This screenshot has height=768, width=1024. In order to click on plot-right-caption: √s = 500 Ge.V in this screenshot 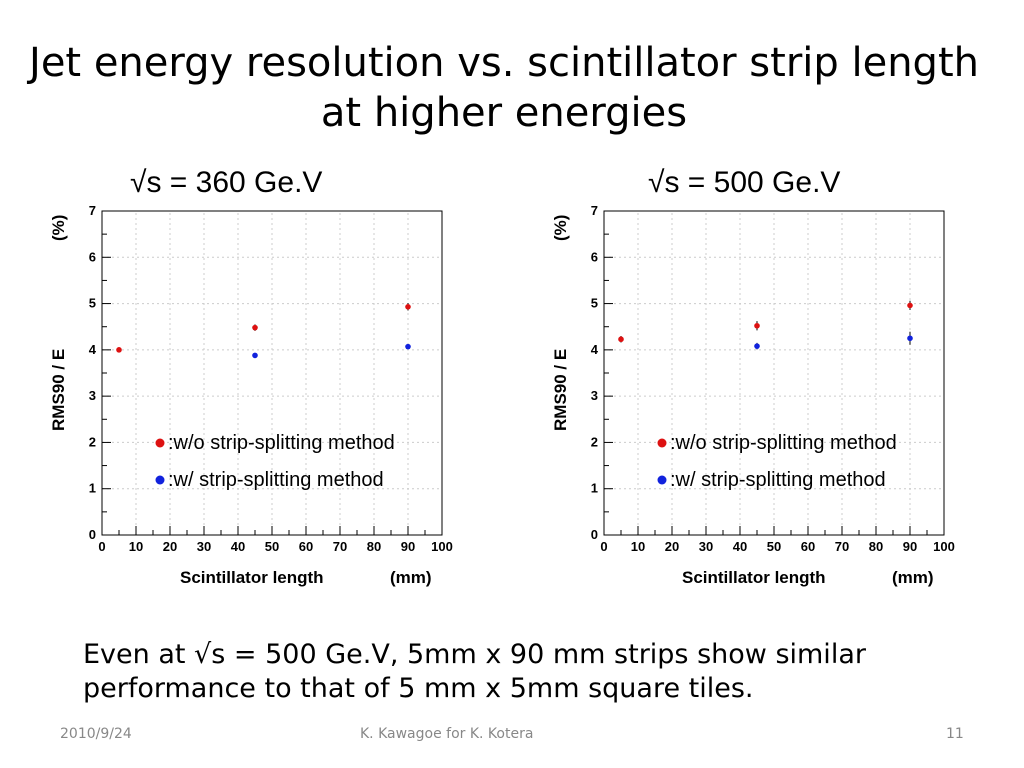, I will do `click(744, 182)`.